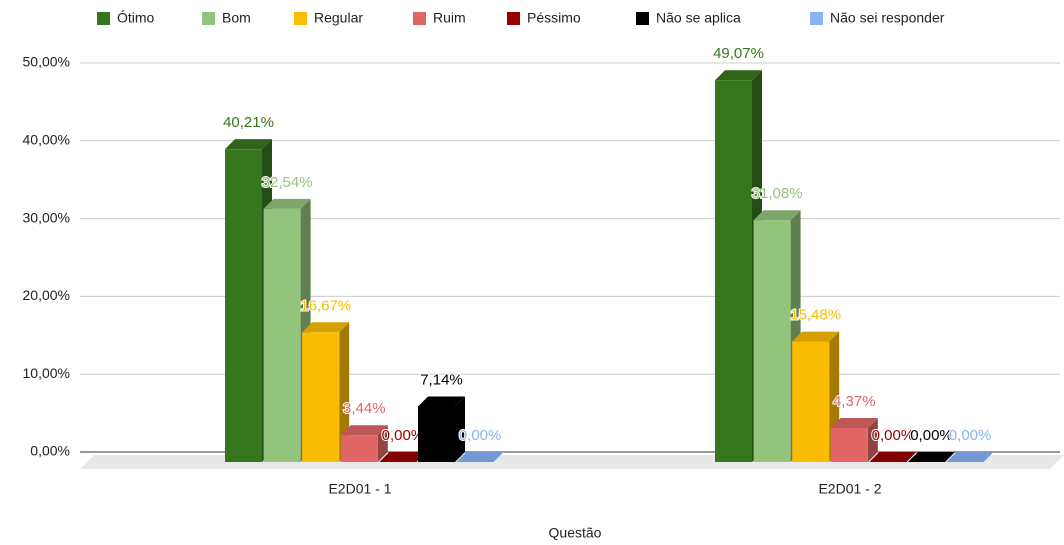  I want to click on value-label: 15,48%, so click(815, 315).